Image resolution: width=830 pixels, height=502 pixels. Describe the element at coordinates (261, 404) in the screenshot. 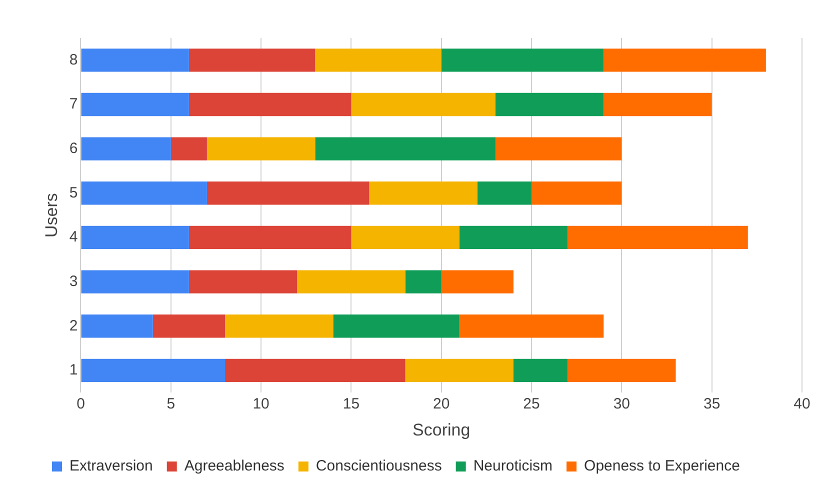

I see `x-tick-label: 10` at that location.